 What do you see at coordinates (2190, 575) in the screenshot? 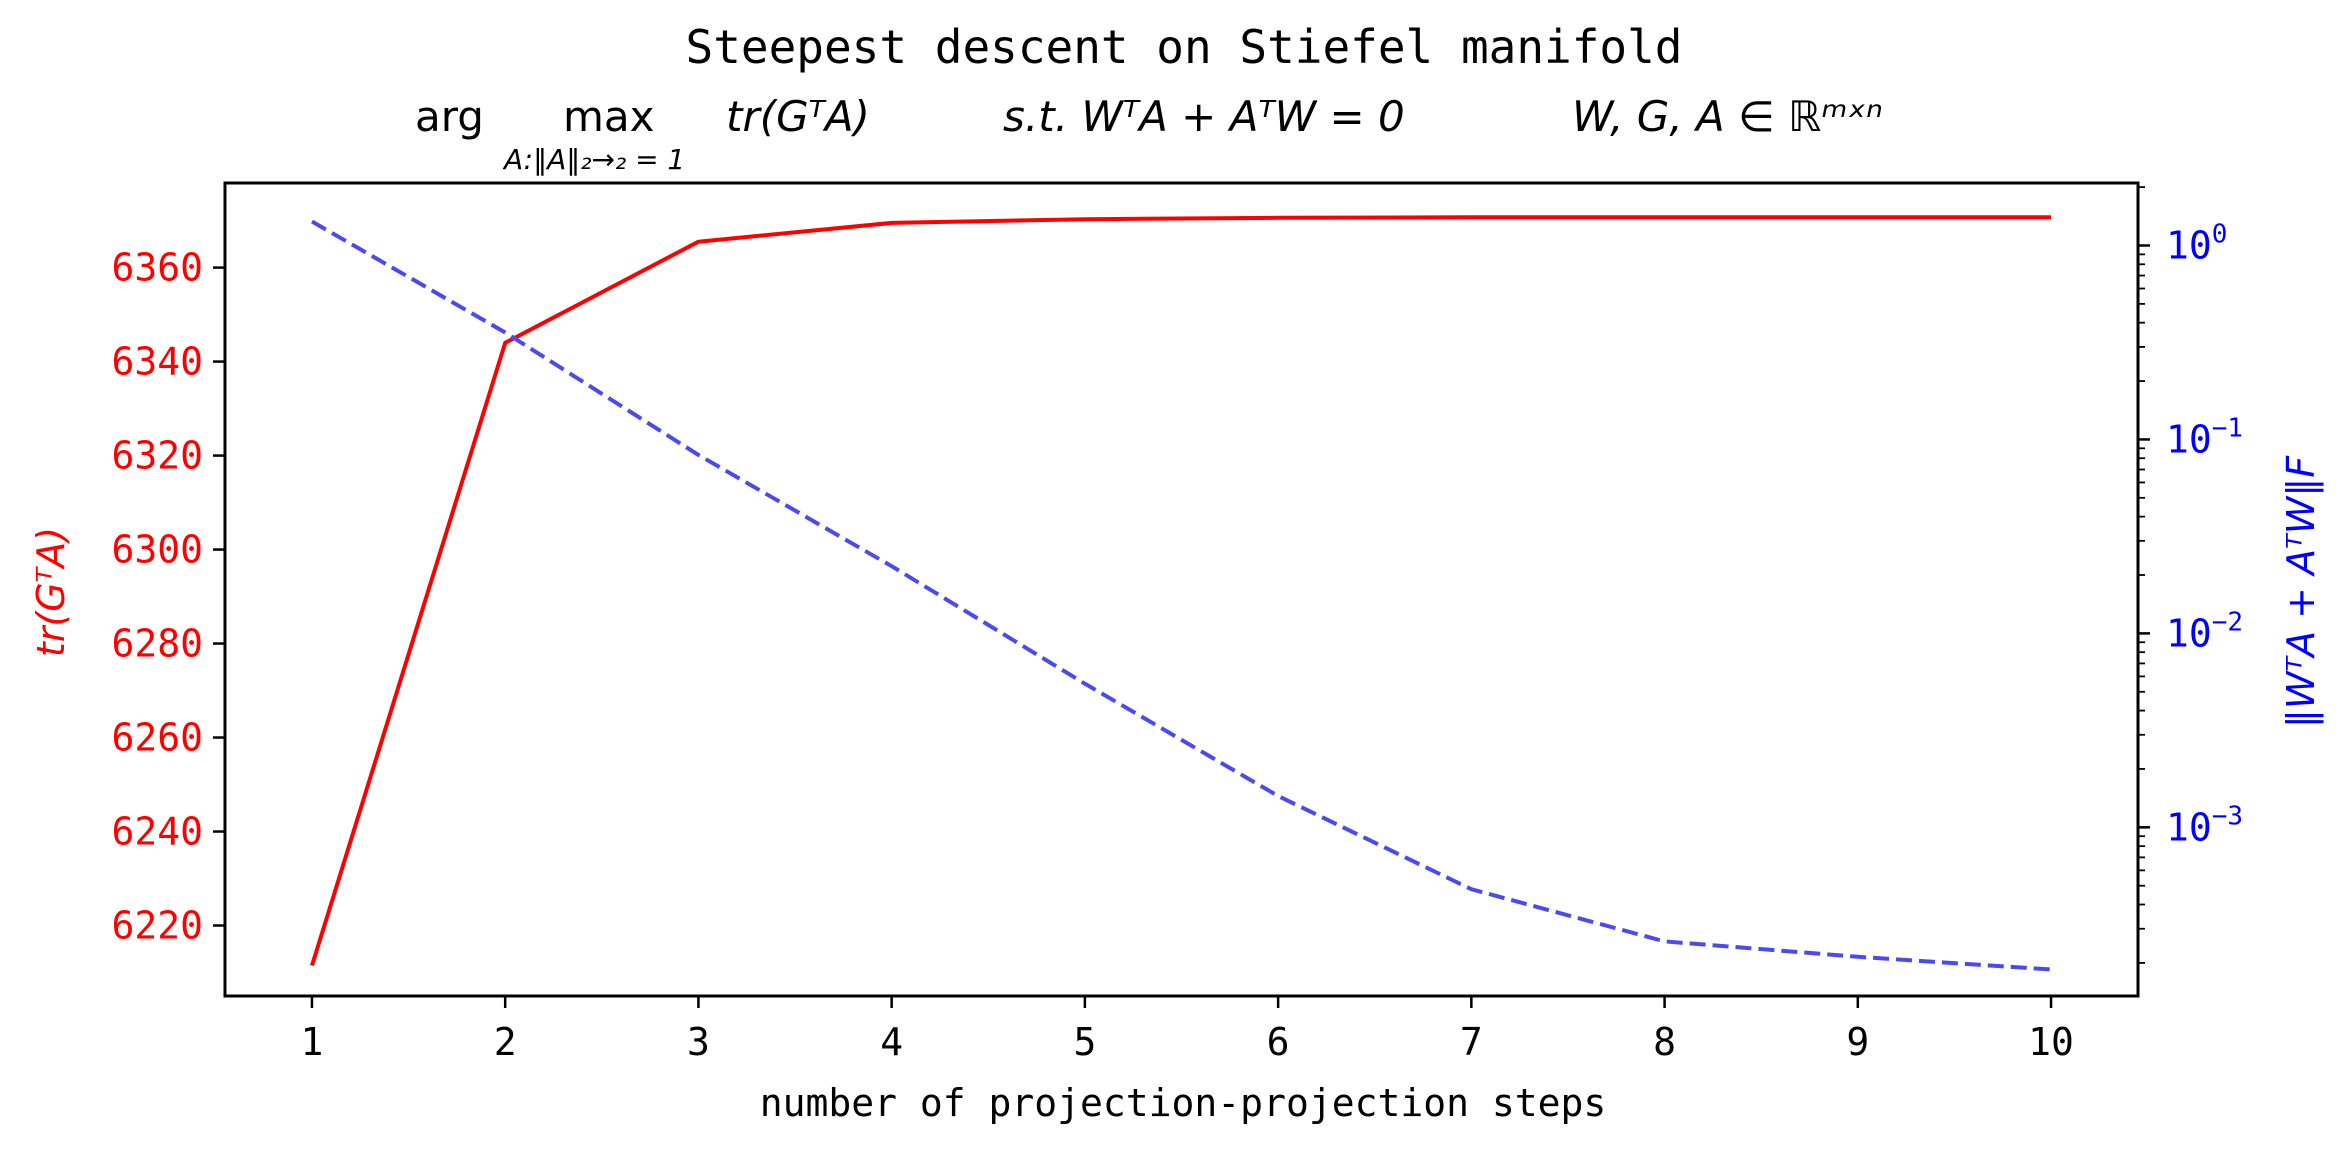
I see `right-axis-ticks: 10⁻³ 10⁻² 10⁻¹ 10⁰` at bounding box center [2190, 575].